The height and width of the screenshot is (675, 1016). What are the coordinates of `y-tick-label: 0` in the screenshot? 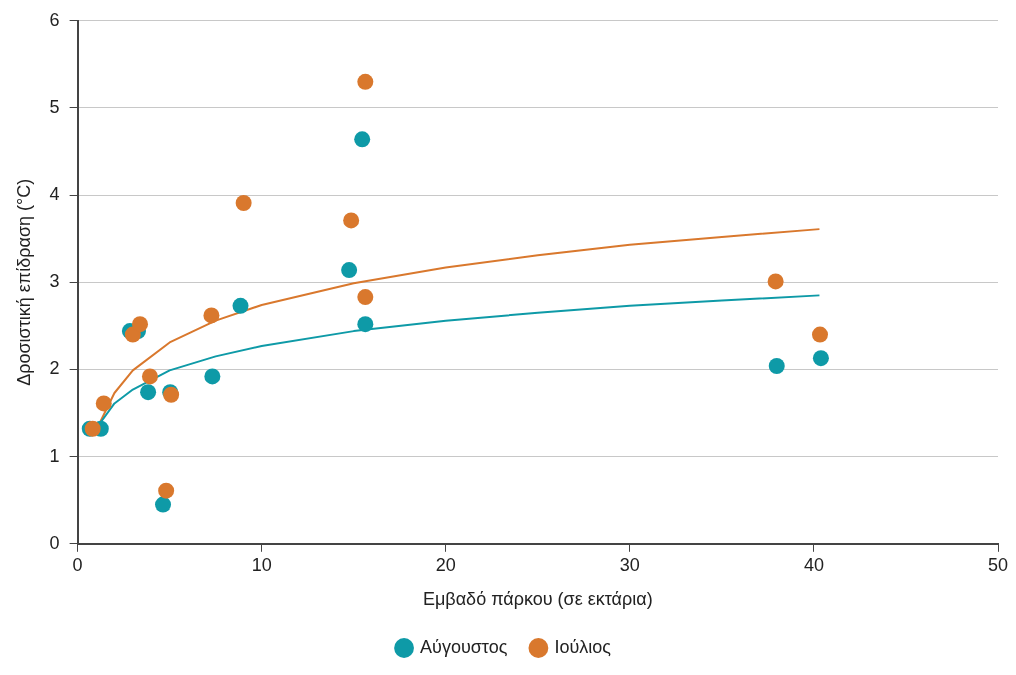 It's located at (54, 542).